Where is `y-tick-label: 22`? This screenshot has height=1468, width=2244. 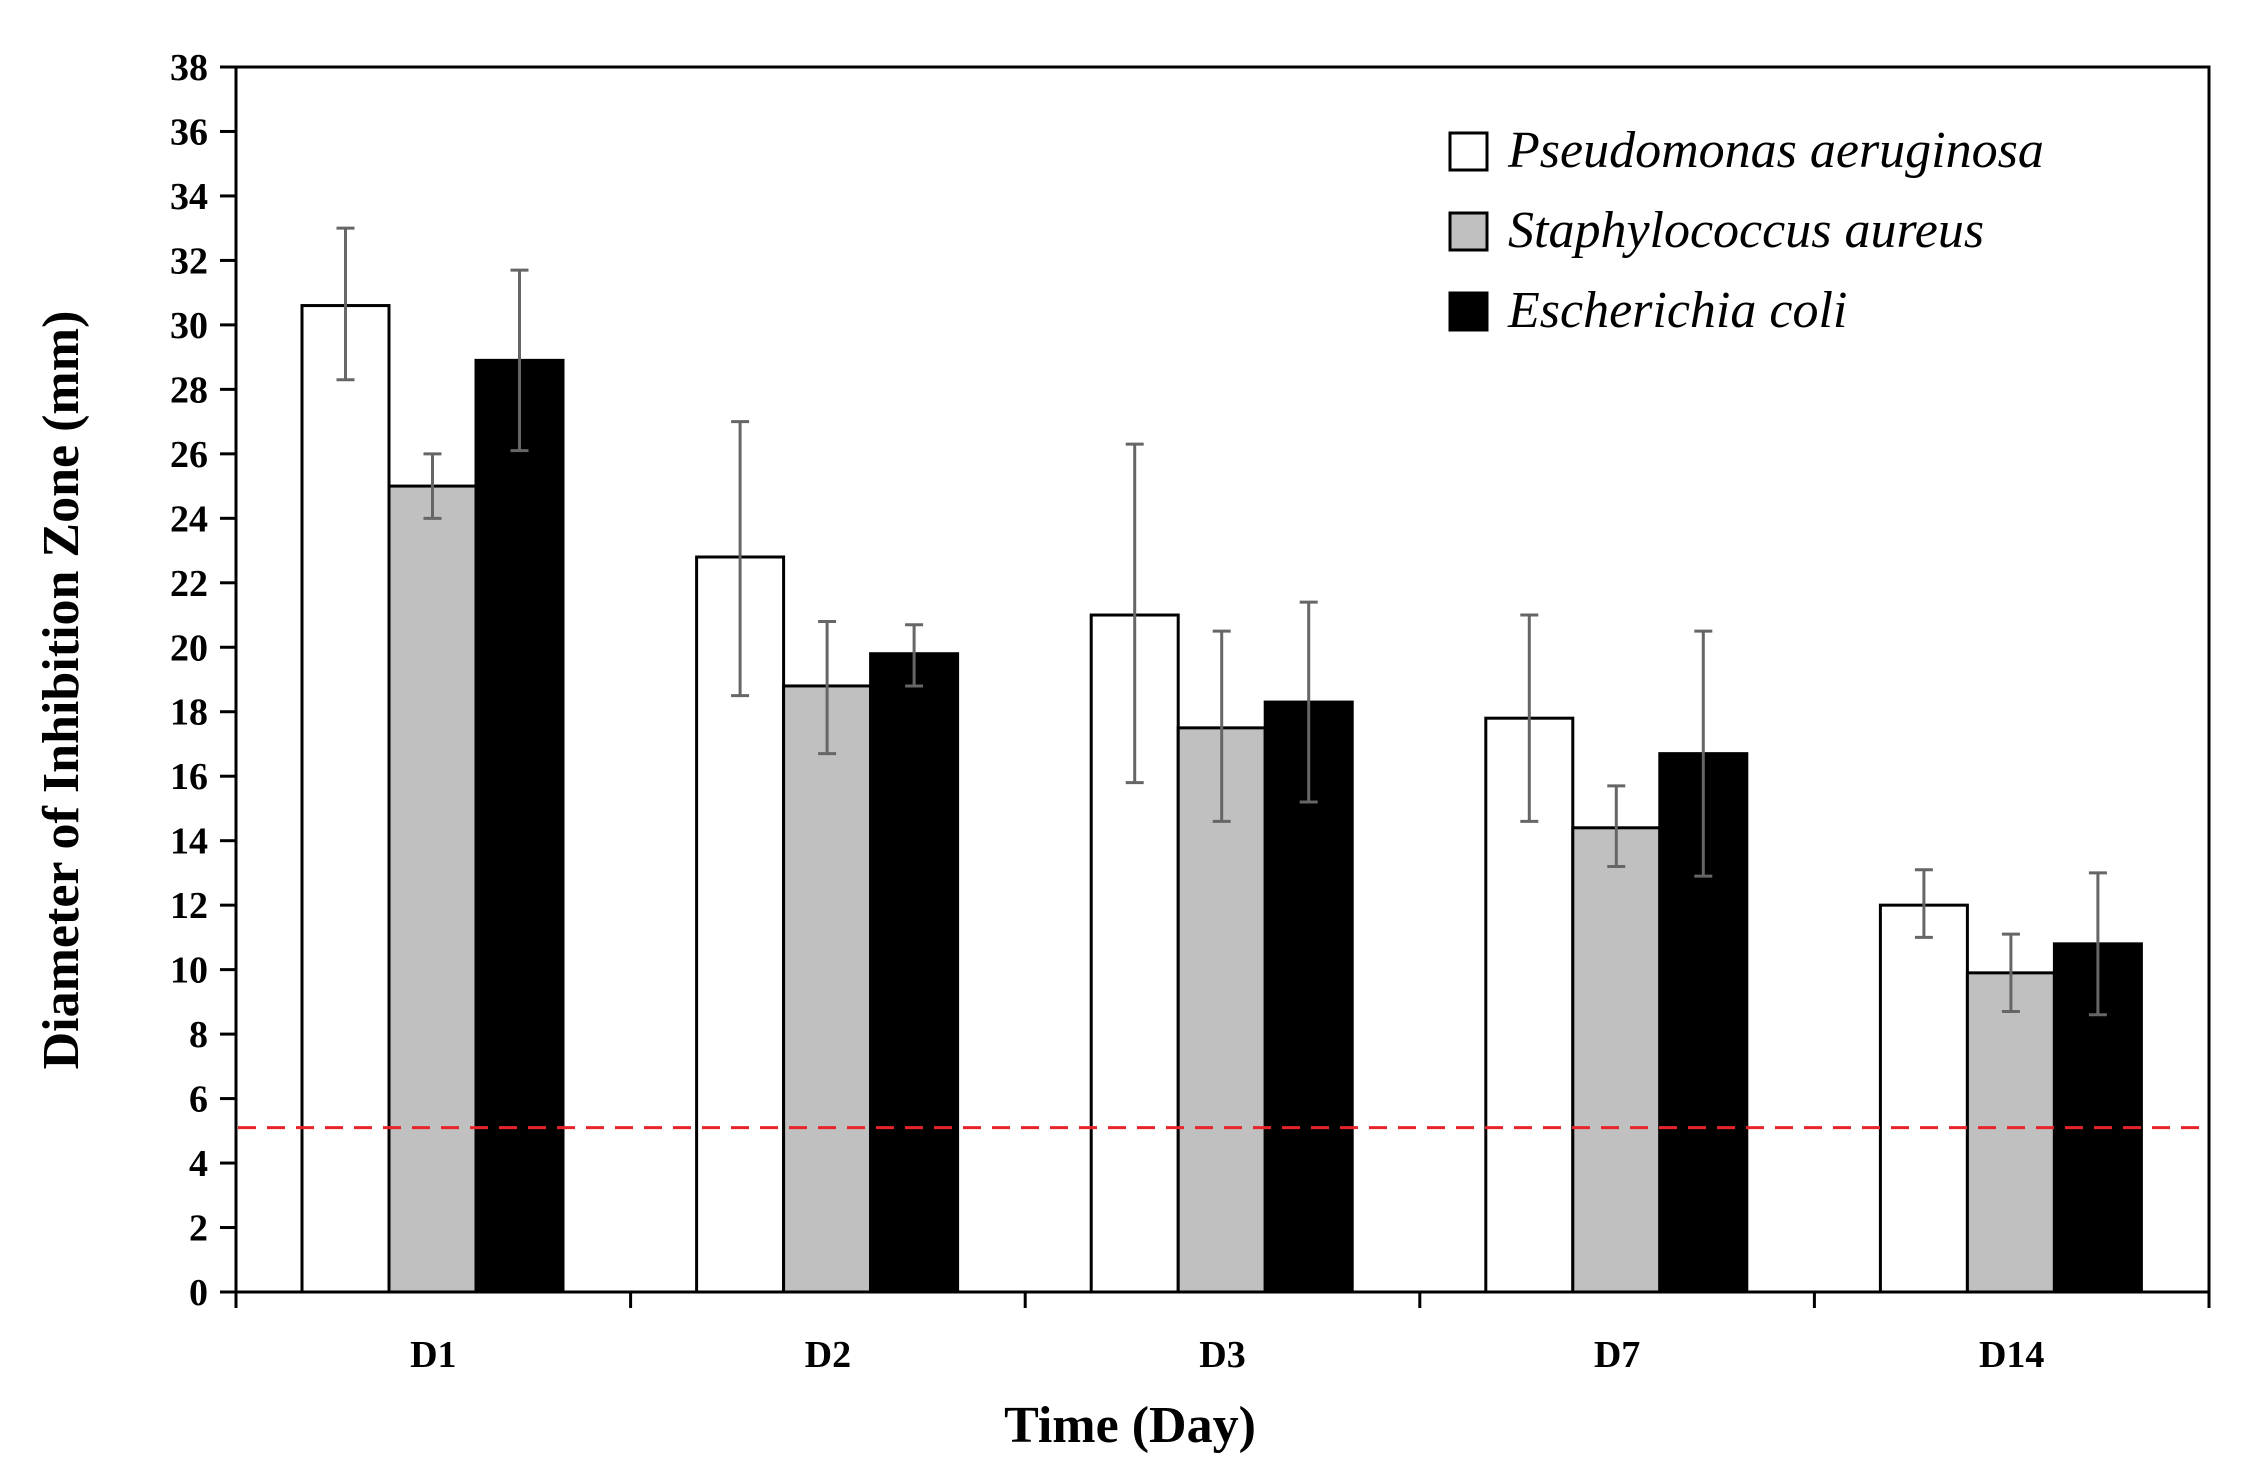
y-tick-label: 22 is located at coordinates (189, 584).